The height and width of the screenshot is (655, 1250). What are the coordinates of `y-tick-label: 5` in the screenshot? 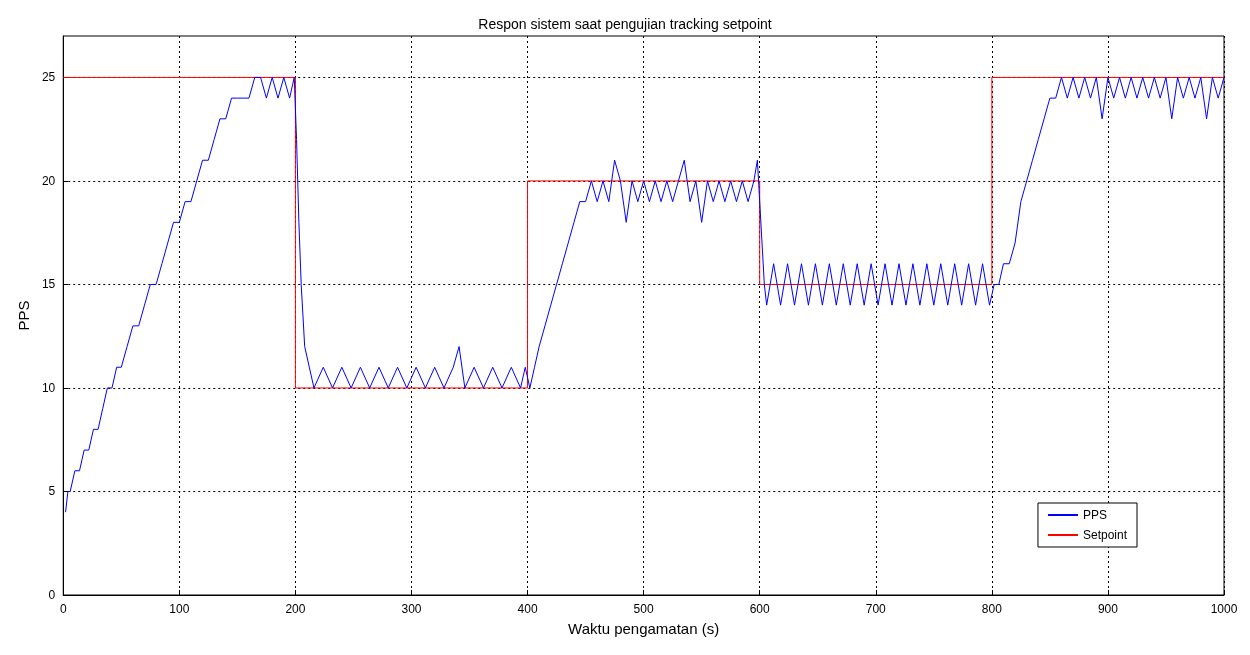 It's located at (52, 491).